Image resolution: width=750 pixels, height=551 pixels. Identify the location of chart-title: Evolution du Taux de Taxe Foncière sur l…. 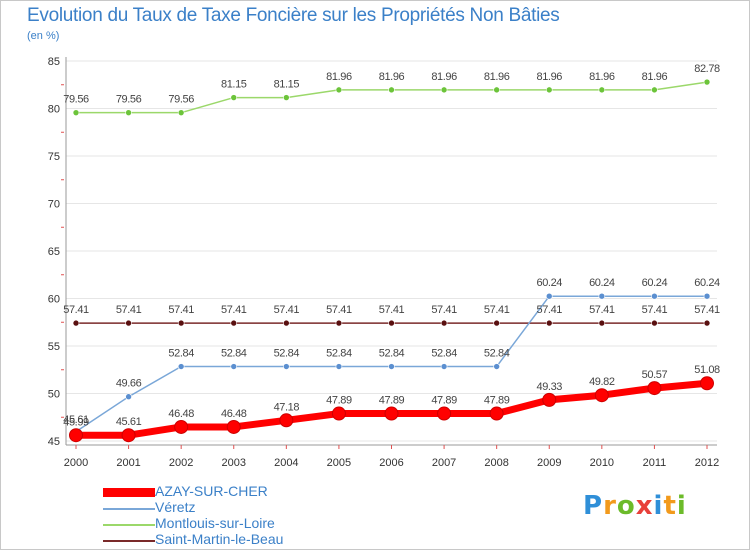
(293, 15).